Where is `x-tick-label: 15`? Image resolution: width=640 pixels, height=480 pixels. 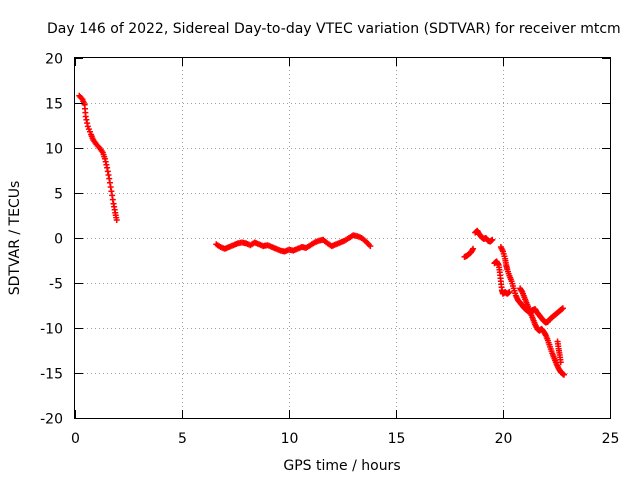
x-tick-label: 15 is located at coordinates (397, 439).